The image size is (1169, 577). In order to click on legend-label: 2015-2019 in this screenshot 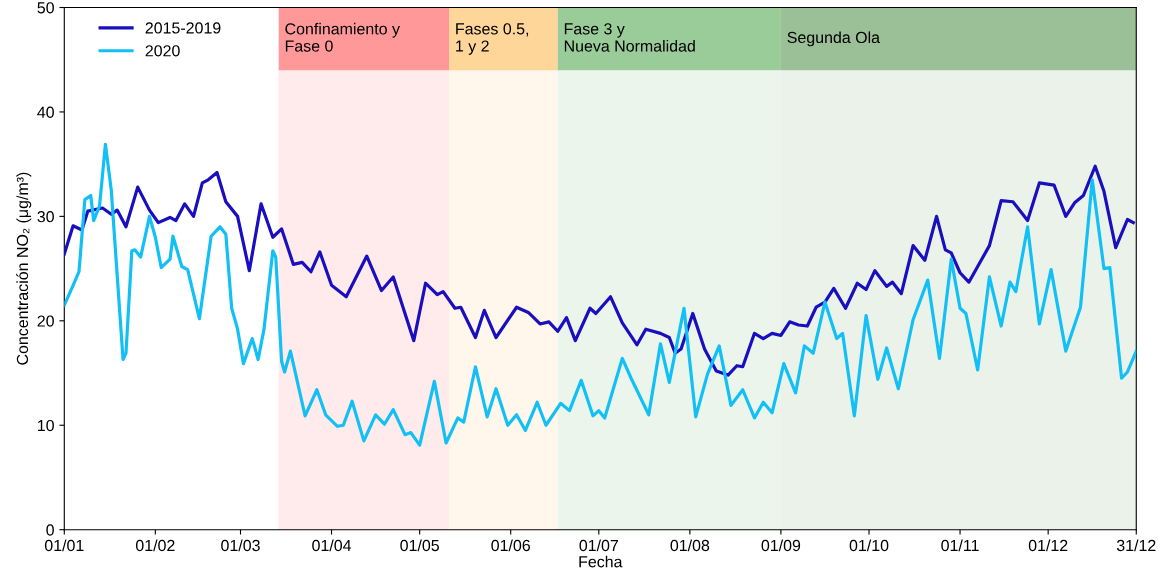, I will do `click(183, 28)`.